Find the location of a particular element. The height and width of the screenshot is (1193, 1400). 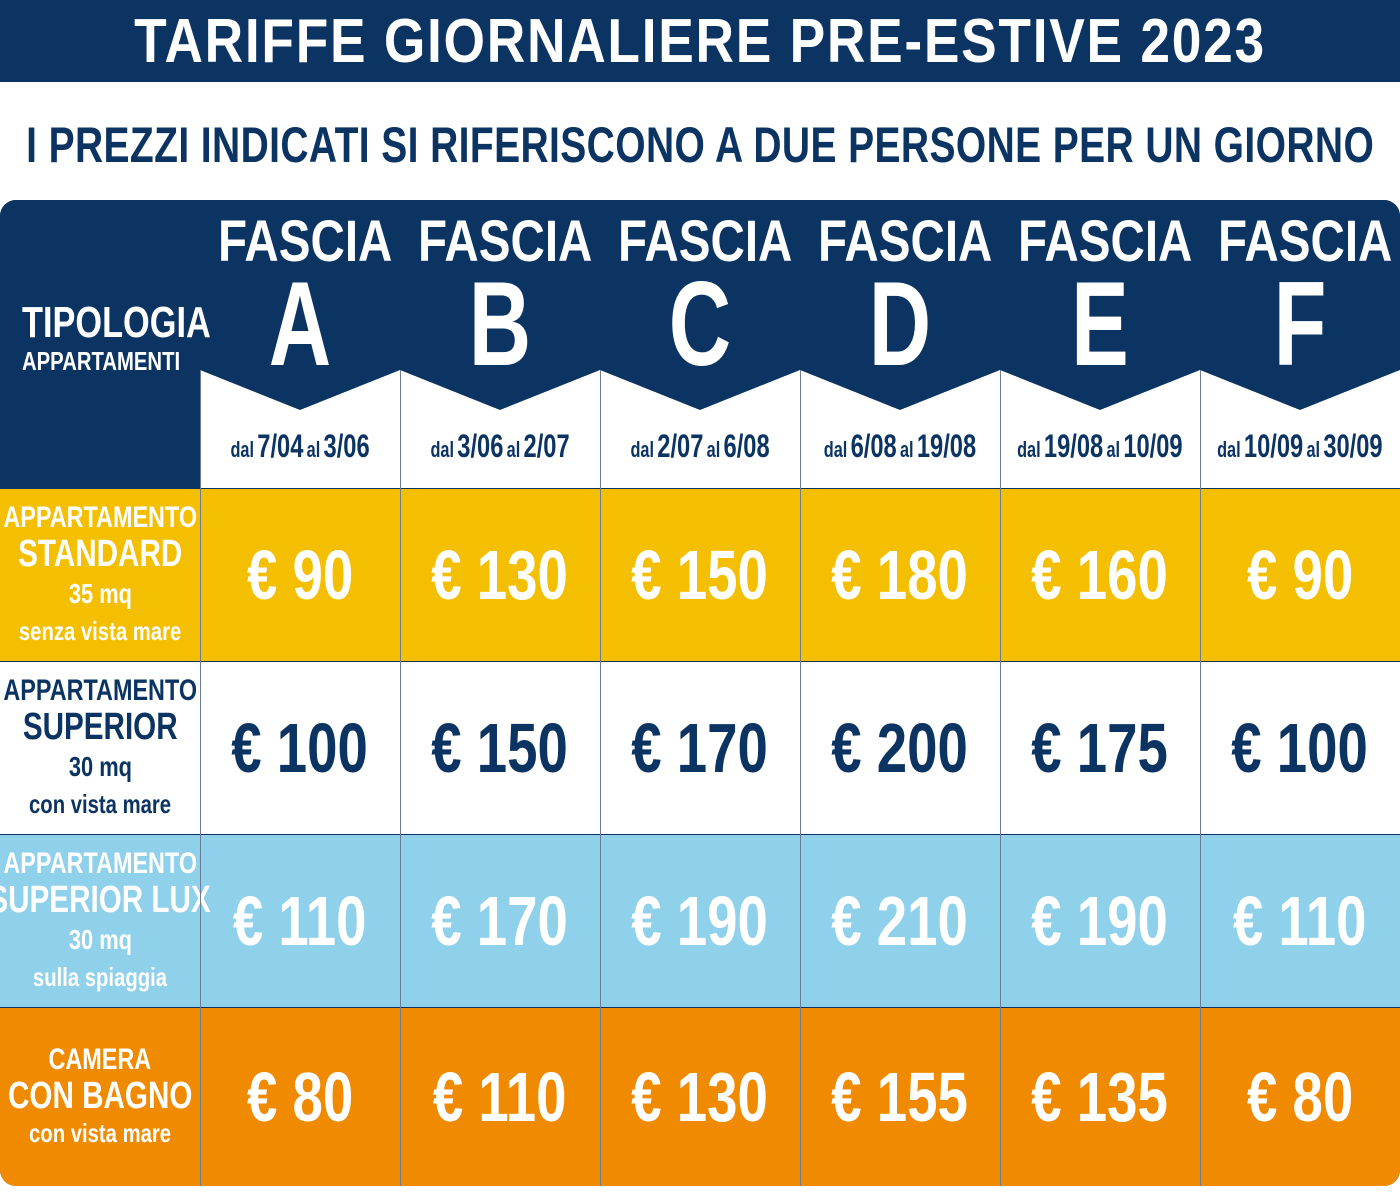

price-cell: € 180 is located at coordinates (900, 575).